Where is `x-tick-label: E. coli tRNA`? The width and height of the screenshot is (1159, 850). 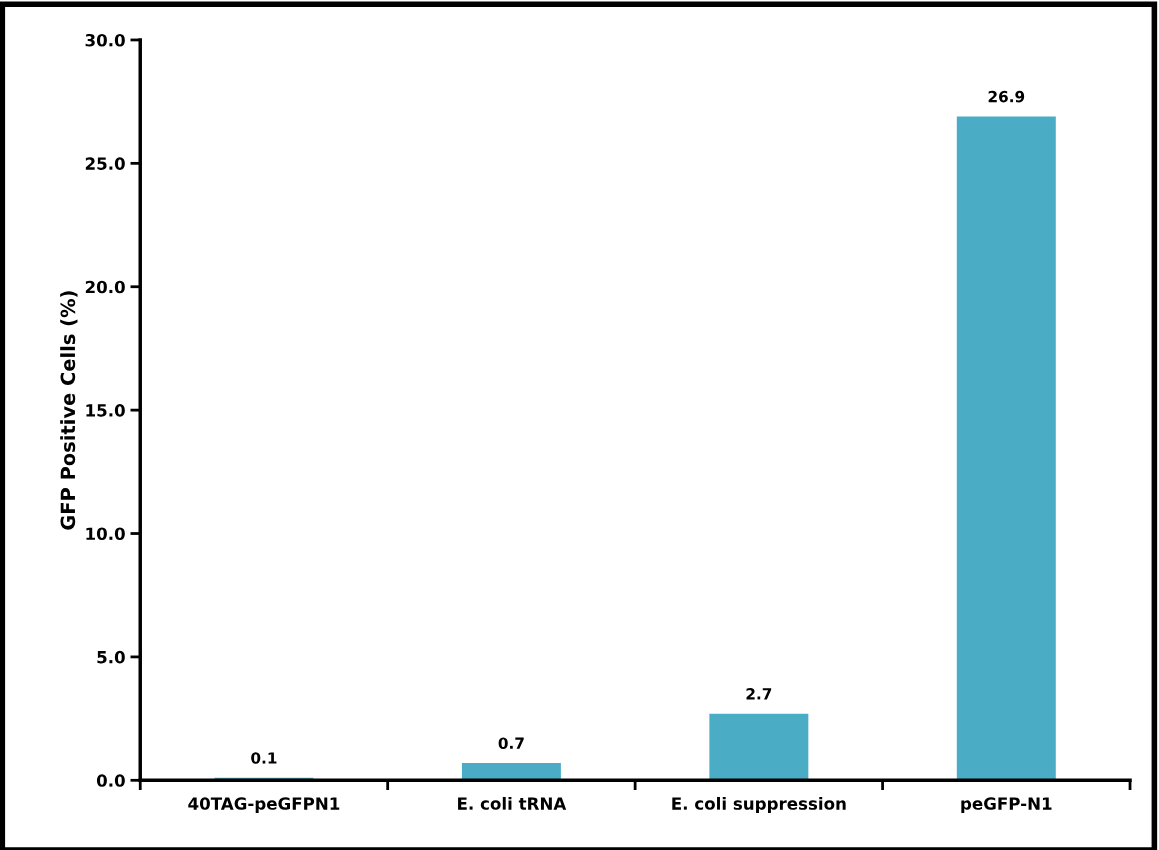 x-tick-label: E. coli tRNA is located at coordinates (512, 803).